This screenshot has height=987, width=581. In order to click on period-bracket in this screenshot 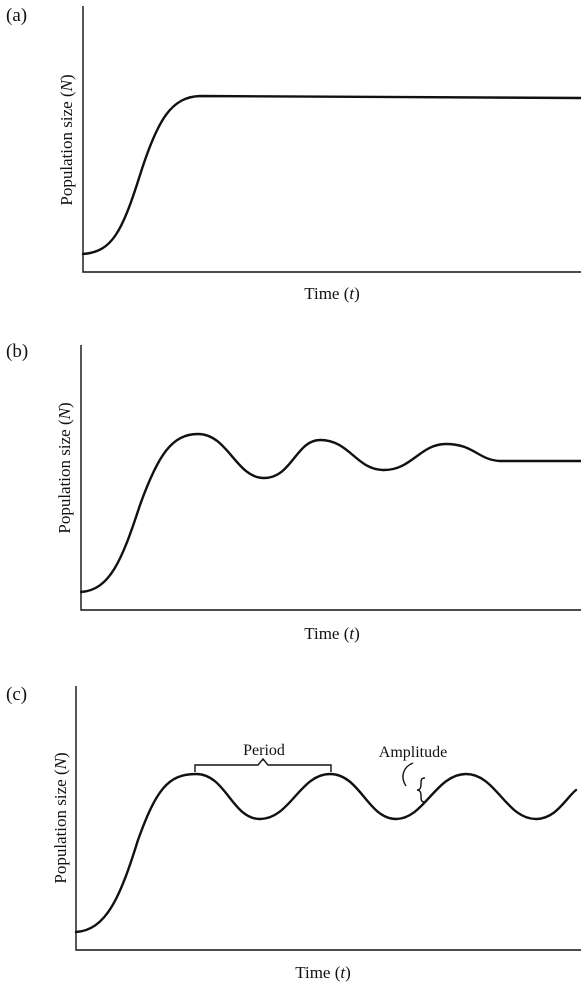, I will do `click(263, 764)`.